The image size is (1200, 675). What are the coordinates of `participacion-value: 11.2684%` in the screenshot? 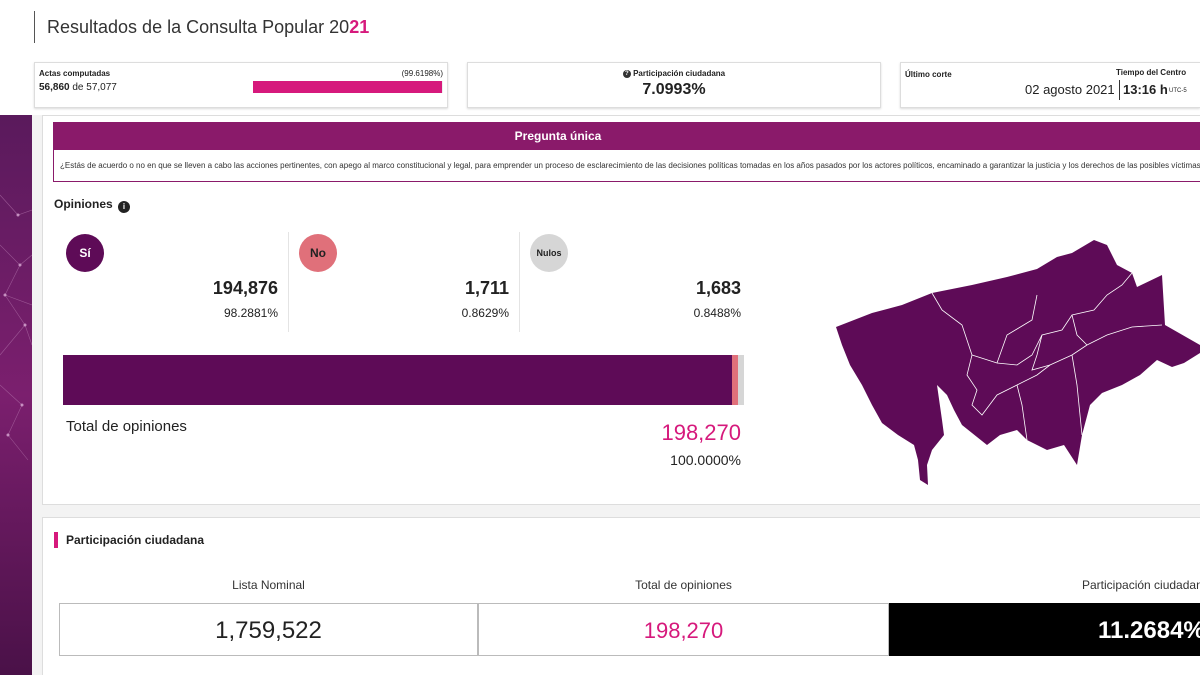 It's located at (1044, 629).